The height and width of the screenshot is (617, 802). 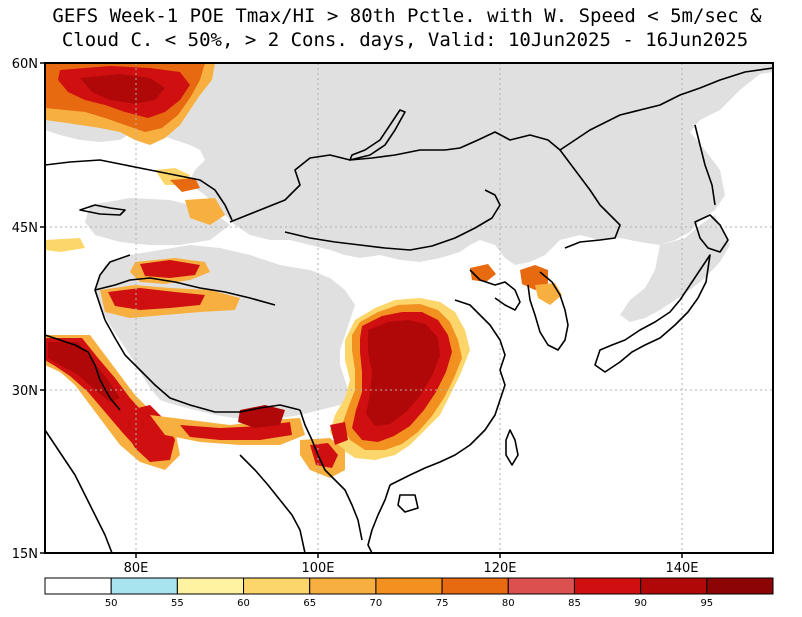 What do you see at coordinates (111, 603) in the screenshot?
I see `colorbar-label: 50` at bounding box center [111, 603].